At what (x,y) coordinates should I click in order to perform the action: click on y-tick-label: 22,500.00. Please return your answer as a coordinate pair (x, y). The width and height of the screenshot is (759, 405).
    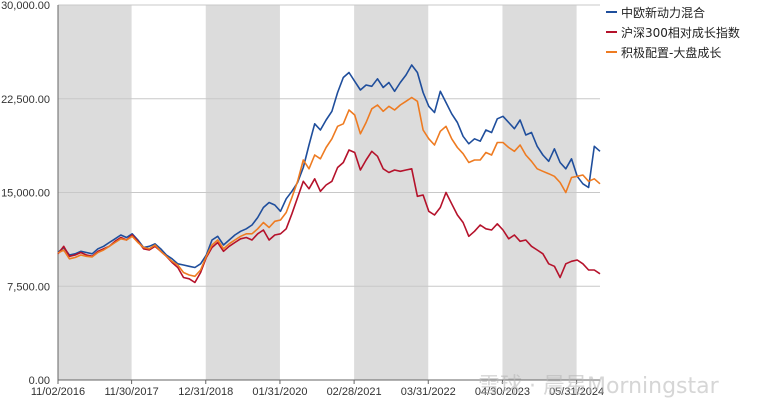
    Looking at the image, I should click on (25, 100).